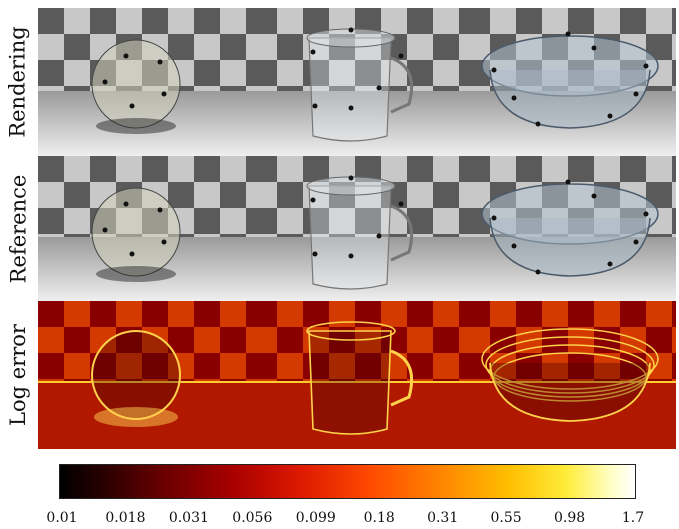 The height and width of the screenshot is (529, 679). I want to click on colorbar-tick-label: 0.099, so click(315, 518).